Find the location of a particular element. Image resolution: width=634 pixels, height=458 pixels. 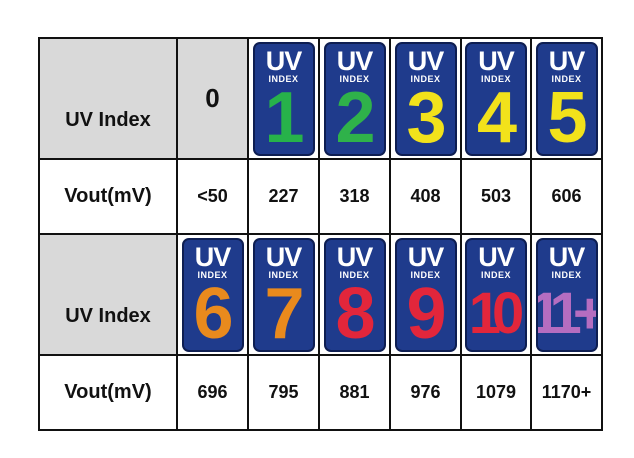

vout-value: 408 is located at coordinates (425, 196).